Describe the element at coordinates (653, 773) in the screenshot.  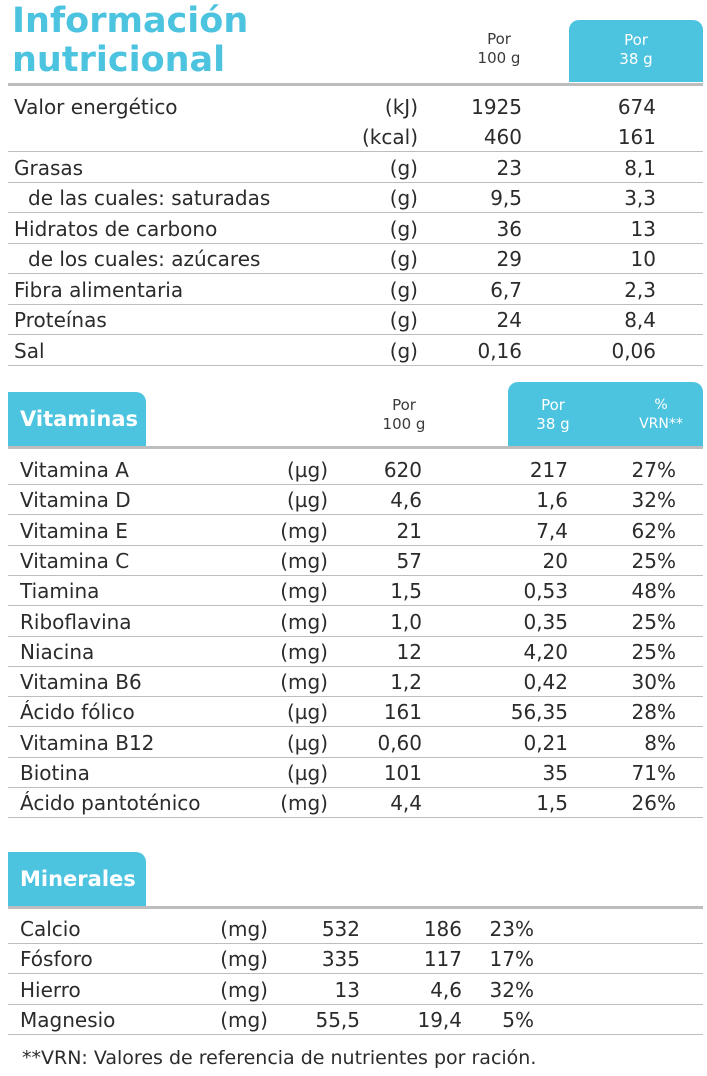
I see `value-vrn: 71%` at that location.